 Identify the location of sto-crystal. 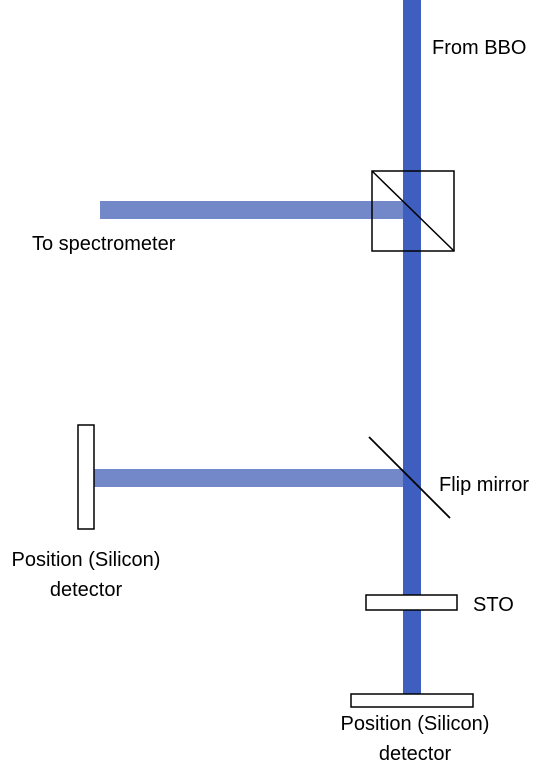
(411, 602).